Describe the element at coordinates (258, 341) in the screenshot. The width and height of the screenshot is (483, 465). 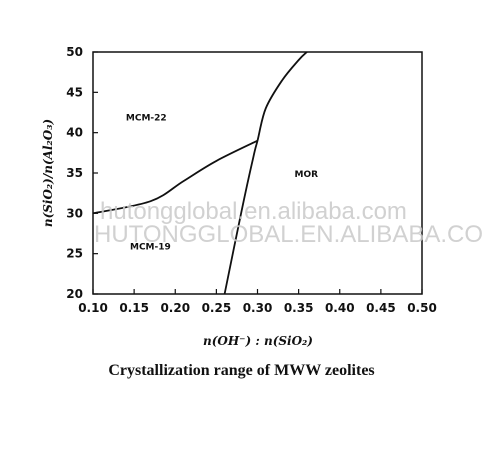
I see `x-axis-label: n(OH⁻) : n(SiO₂)` at that location.